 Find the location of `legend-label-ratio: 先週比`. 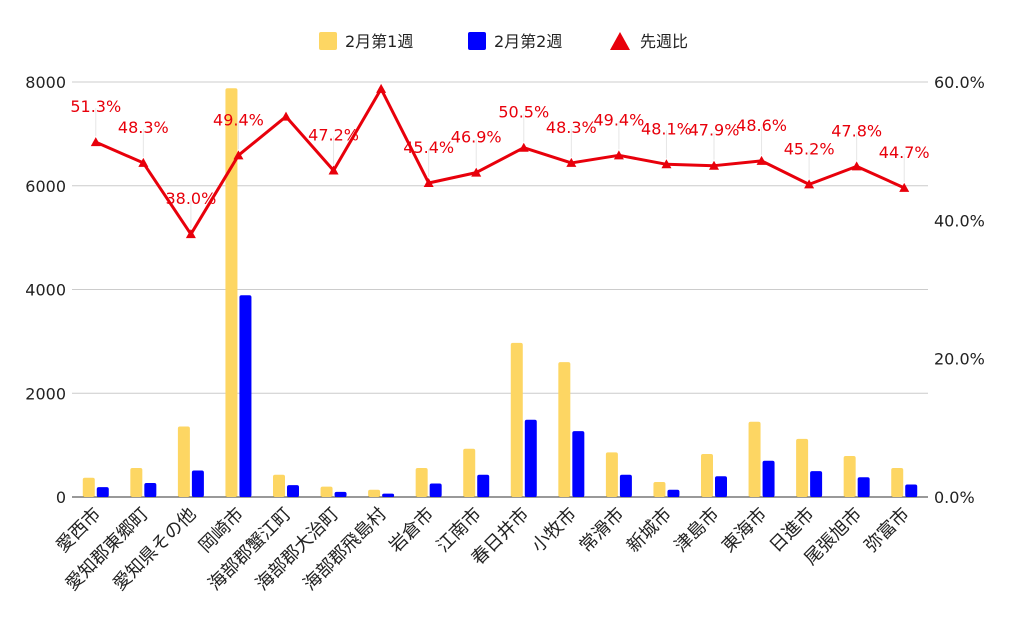

legend-label-ratio: 先週比 is located at coordinates (664, 41).